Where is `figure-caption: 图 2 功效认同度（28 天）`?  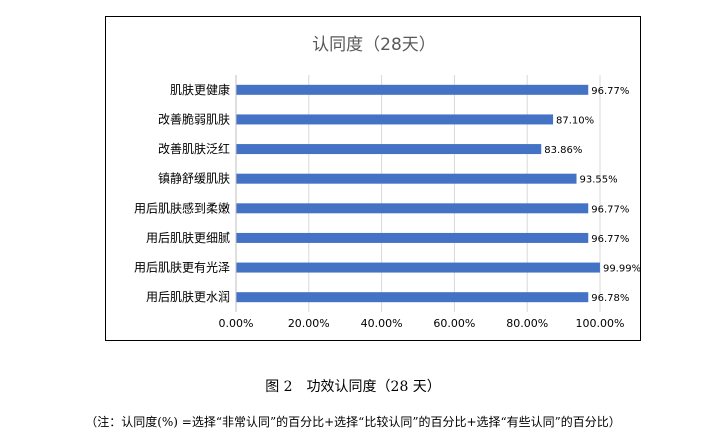 figure-caption: 图 2 功效认同度（28 天） is located at coordinates (353, 387).